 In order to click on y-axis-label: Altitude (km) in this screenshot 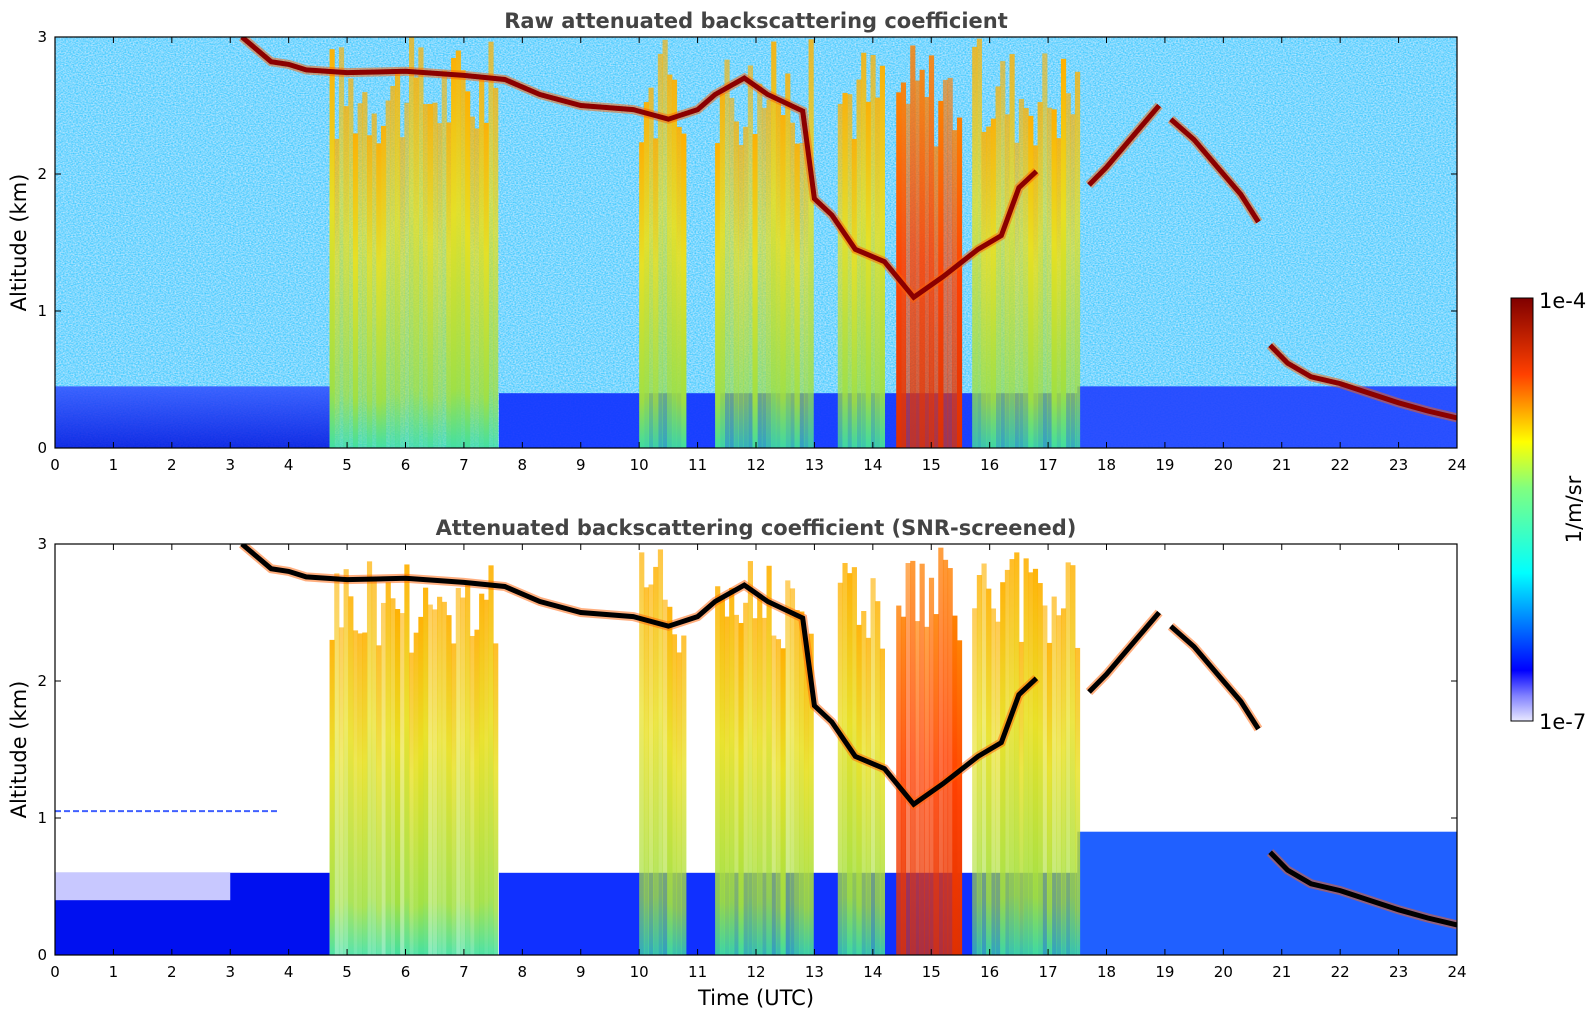, I will do `click(19, 243)`.